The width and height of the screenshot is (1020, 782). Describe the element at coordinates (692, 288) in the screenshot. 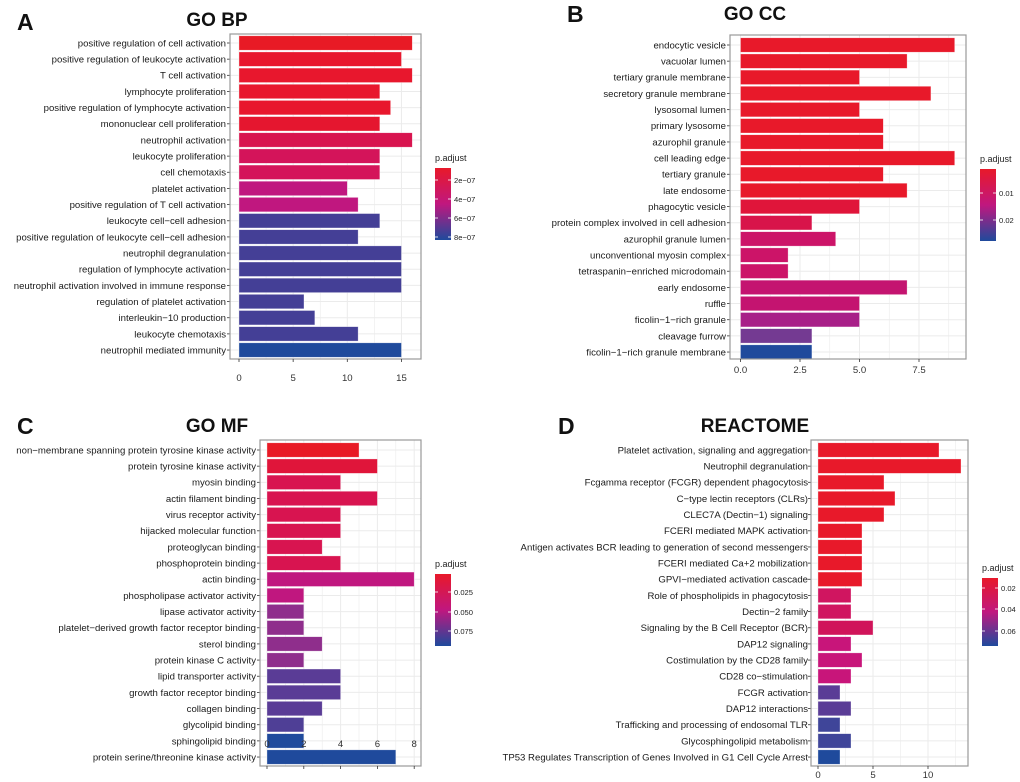

I see `category-label: early endosome` at that location.